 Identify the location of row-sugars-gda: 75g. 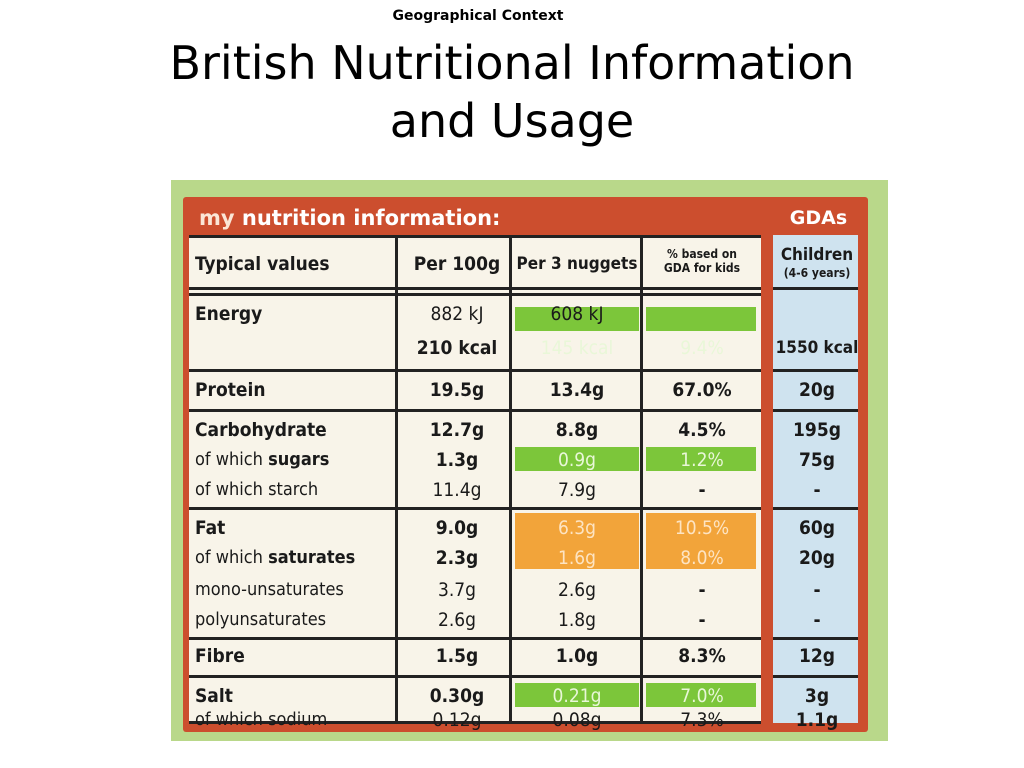
(817, 460).